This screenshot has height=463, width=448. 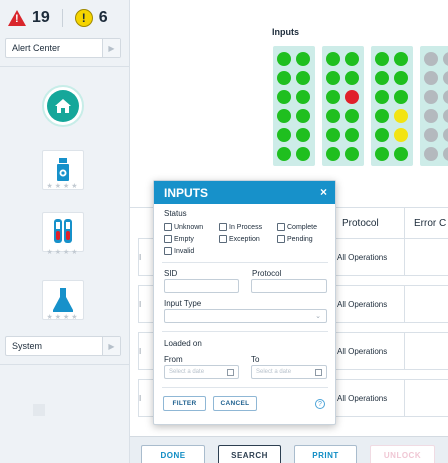 What do you see at coordinates (84, 18) in the screenshot?
I see `warning-count: ! 6` at bounding box center [84, 18].